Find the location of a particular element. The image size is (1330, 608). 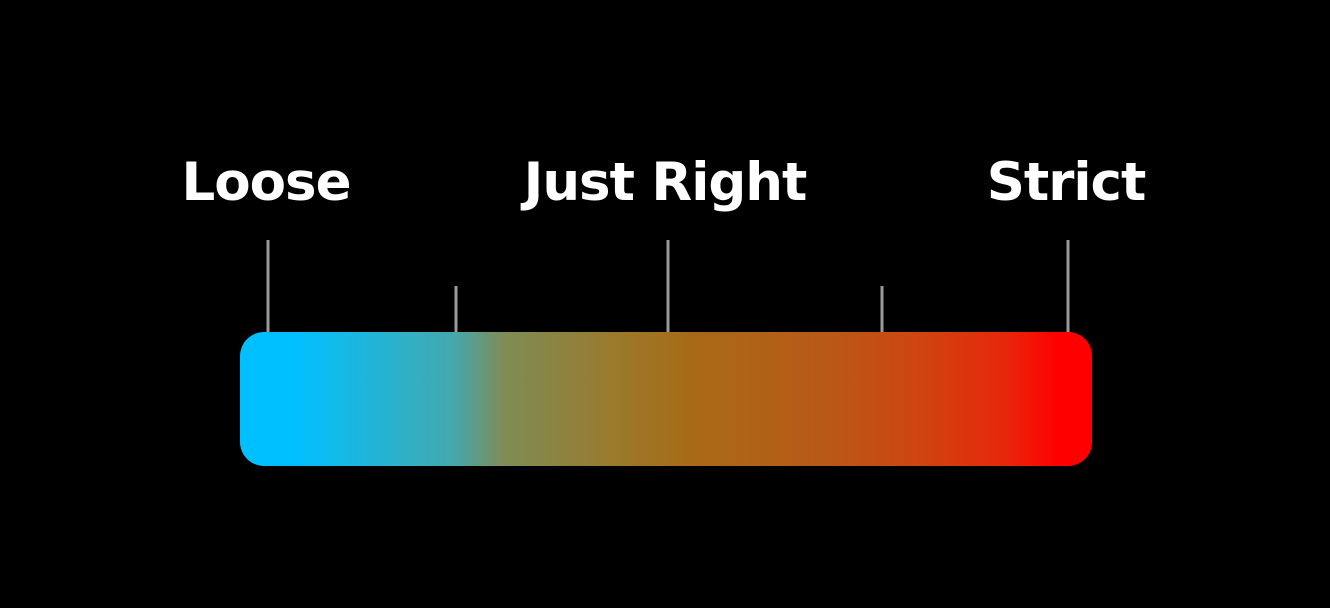

tick-just-right is located at coordinates (668, 286).